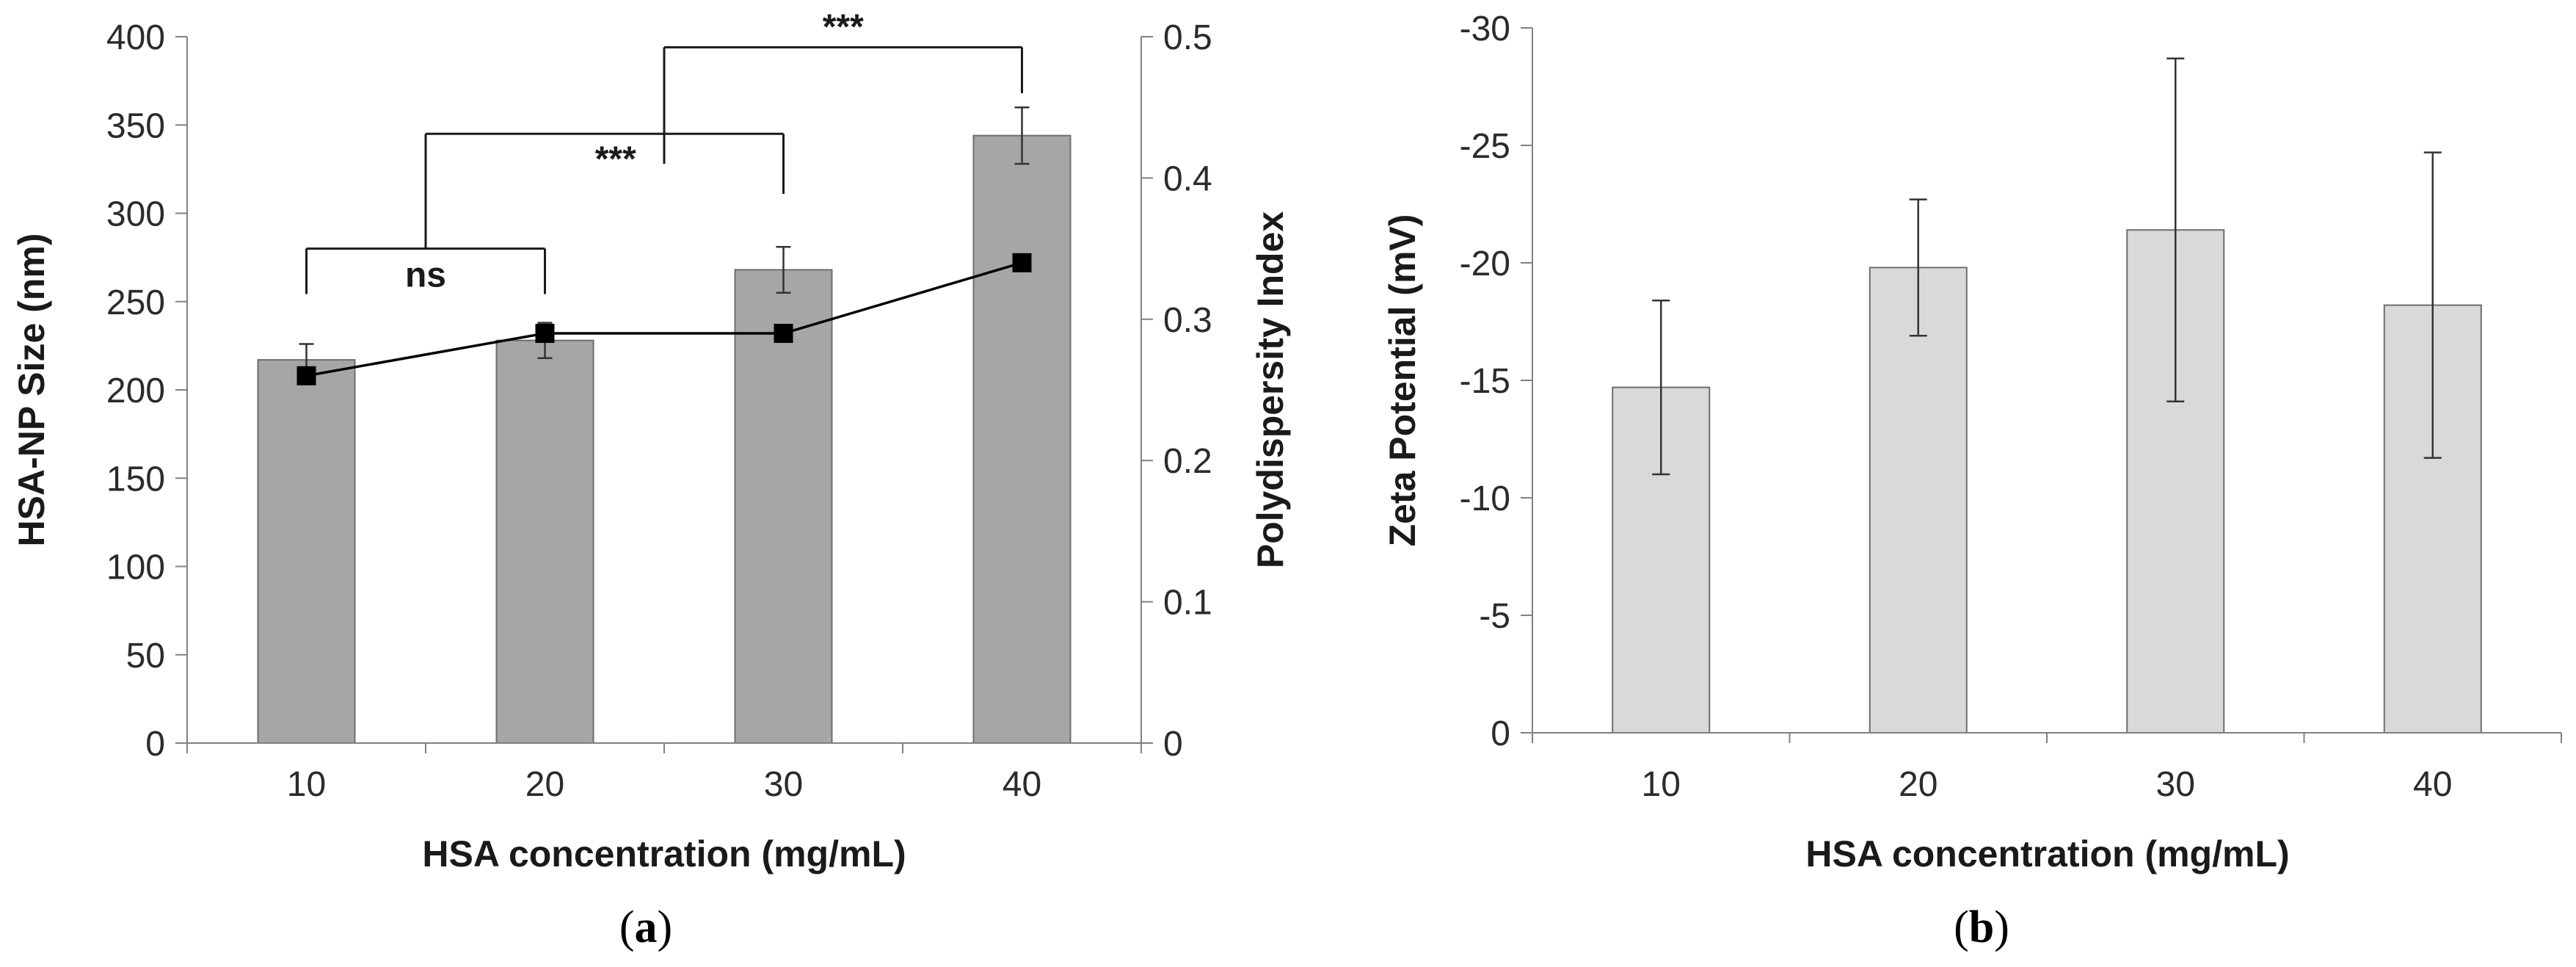  Describe the element at coordinates (135, 391) in the screenshot. I see `y-tick-label: 200` at that location.